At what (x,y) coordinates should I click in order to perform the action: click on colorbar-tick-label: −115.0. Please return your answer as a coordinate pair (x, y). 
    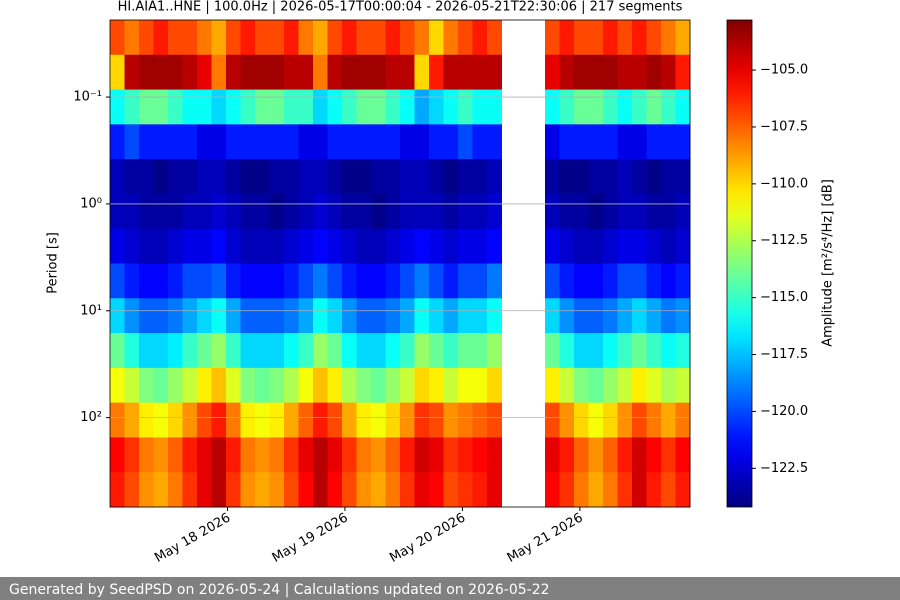
    Looking at the image, I should click on (784, 297).